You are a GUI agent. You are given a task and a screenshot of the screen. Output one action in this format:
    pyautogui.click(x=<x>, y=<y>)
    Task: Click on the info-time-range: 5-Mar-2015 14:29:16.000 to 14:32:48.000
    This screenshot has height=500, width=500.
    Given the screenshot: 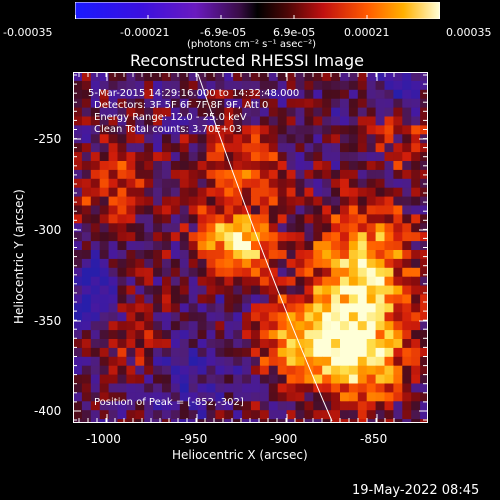 What is the action you would take?
    pyautogui.click(x=194, y=93)
    